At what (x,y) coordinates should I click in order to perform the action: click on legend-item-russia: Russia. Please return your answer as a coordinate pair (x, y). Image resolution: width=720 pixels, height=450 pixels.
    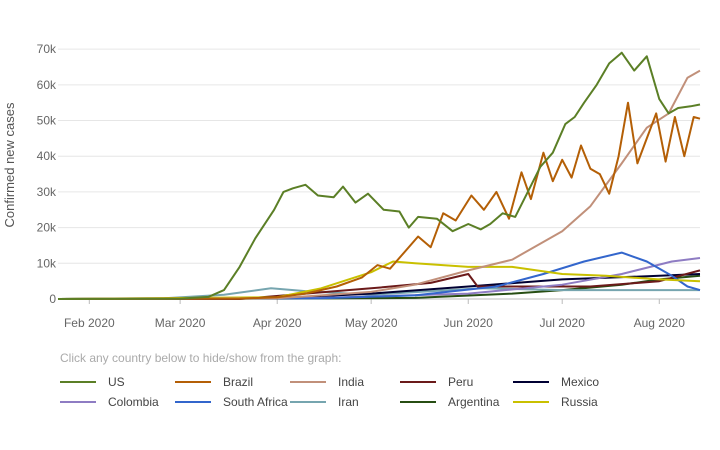
    Looking at the image, I should click on (555, 402).